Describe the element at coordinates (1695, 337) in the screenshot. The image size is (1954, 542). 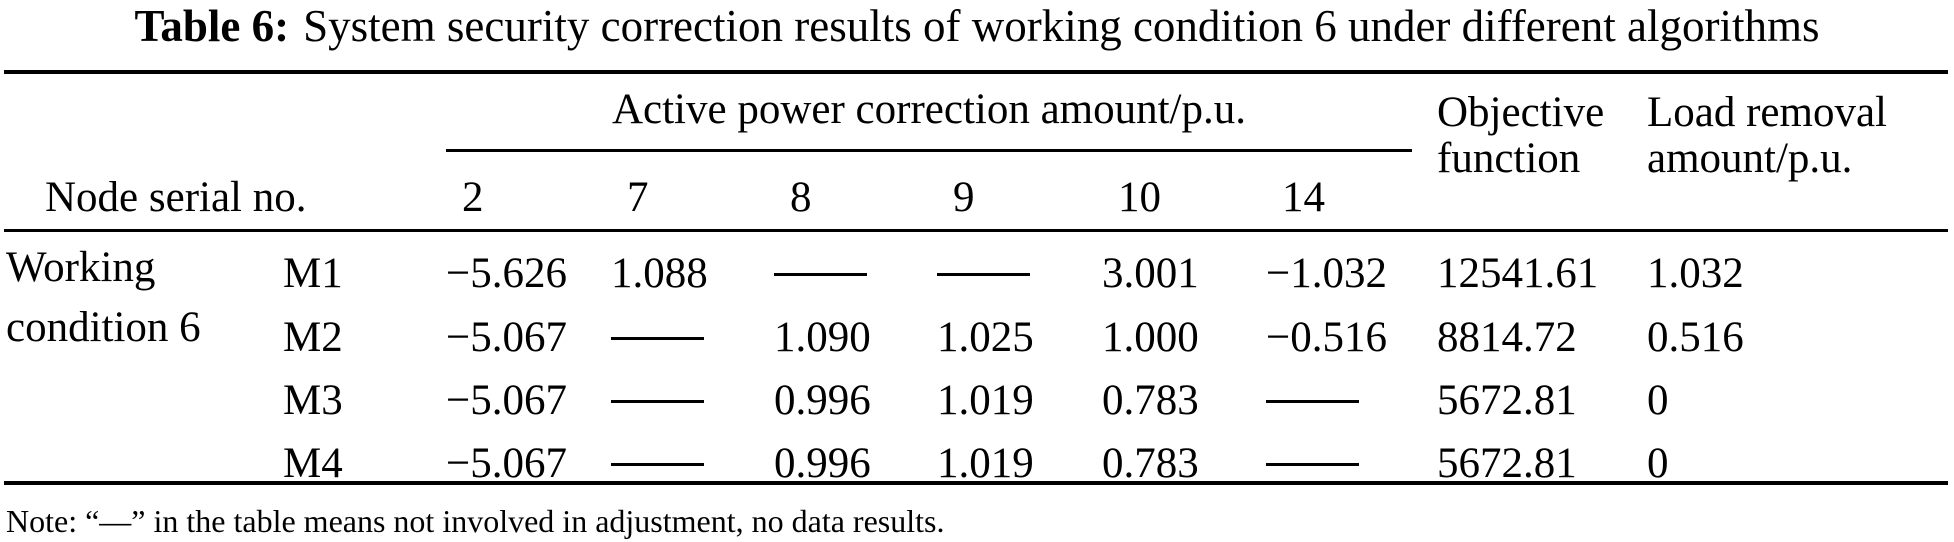
I see `load-cell: 0.516` at that location.